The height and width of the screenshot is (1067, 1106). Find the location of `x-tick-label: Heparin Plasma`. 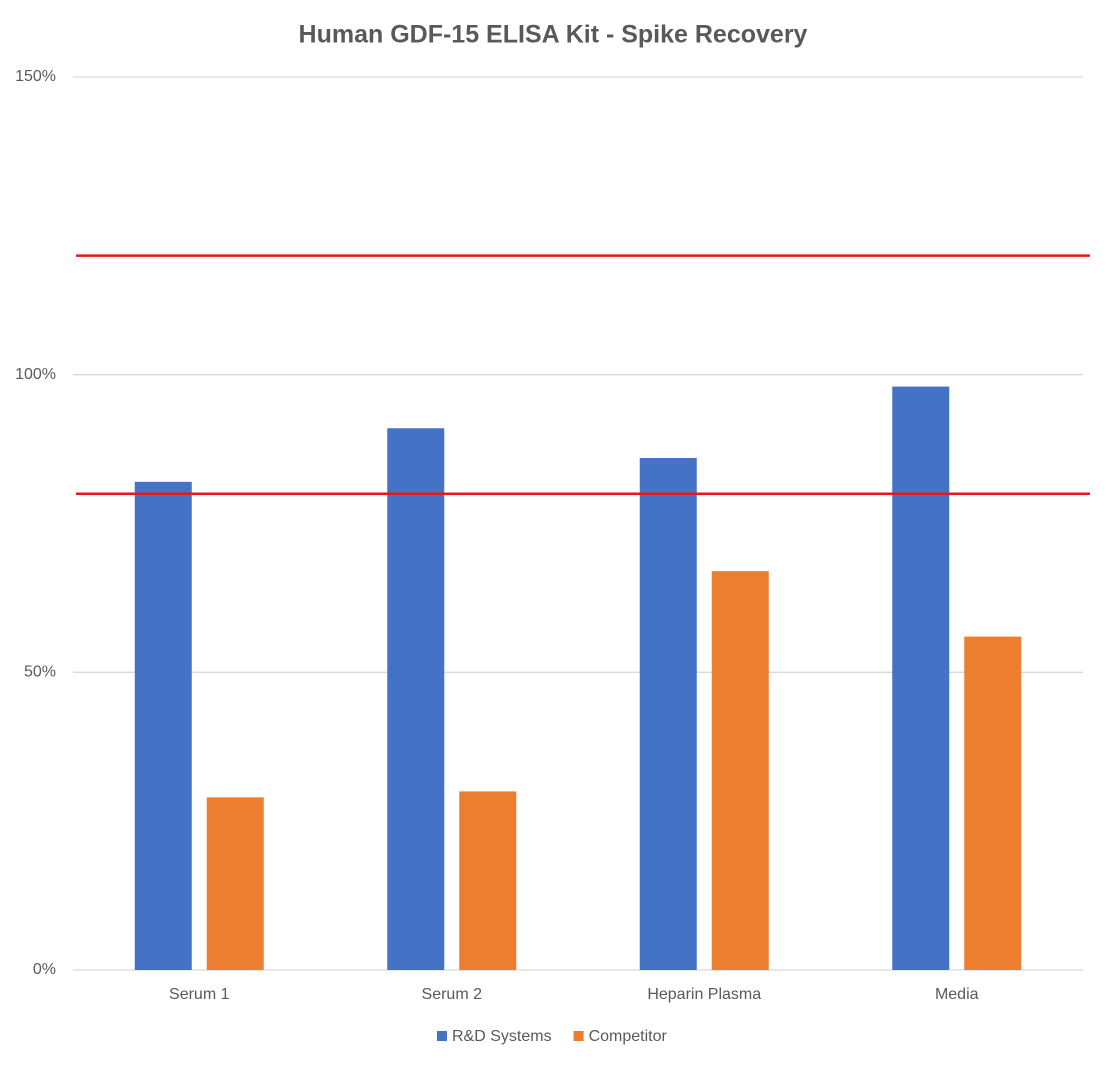

x-tick-label: Heparin Plasma is located at coordinates (704, 994).